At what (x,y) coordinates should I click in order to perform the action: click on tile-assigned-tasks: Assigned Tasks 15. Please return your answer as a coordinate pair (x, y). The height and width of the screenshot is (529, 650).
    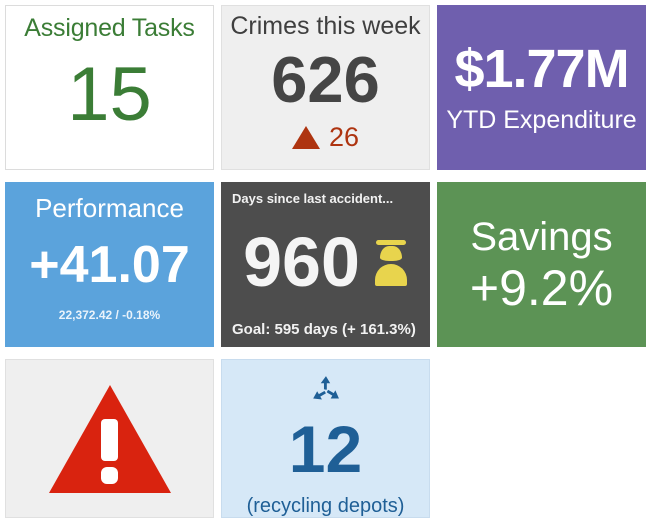
    Looking at the image, I should click on (109, 87).